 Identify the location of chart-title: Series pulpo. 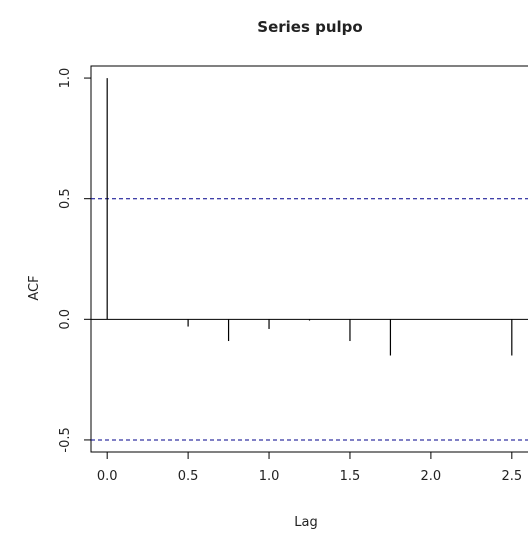
(309, 27).